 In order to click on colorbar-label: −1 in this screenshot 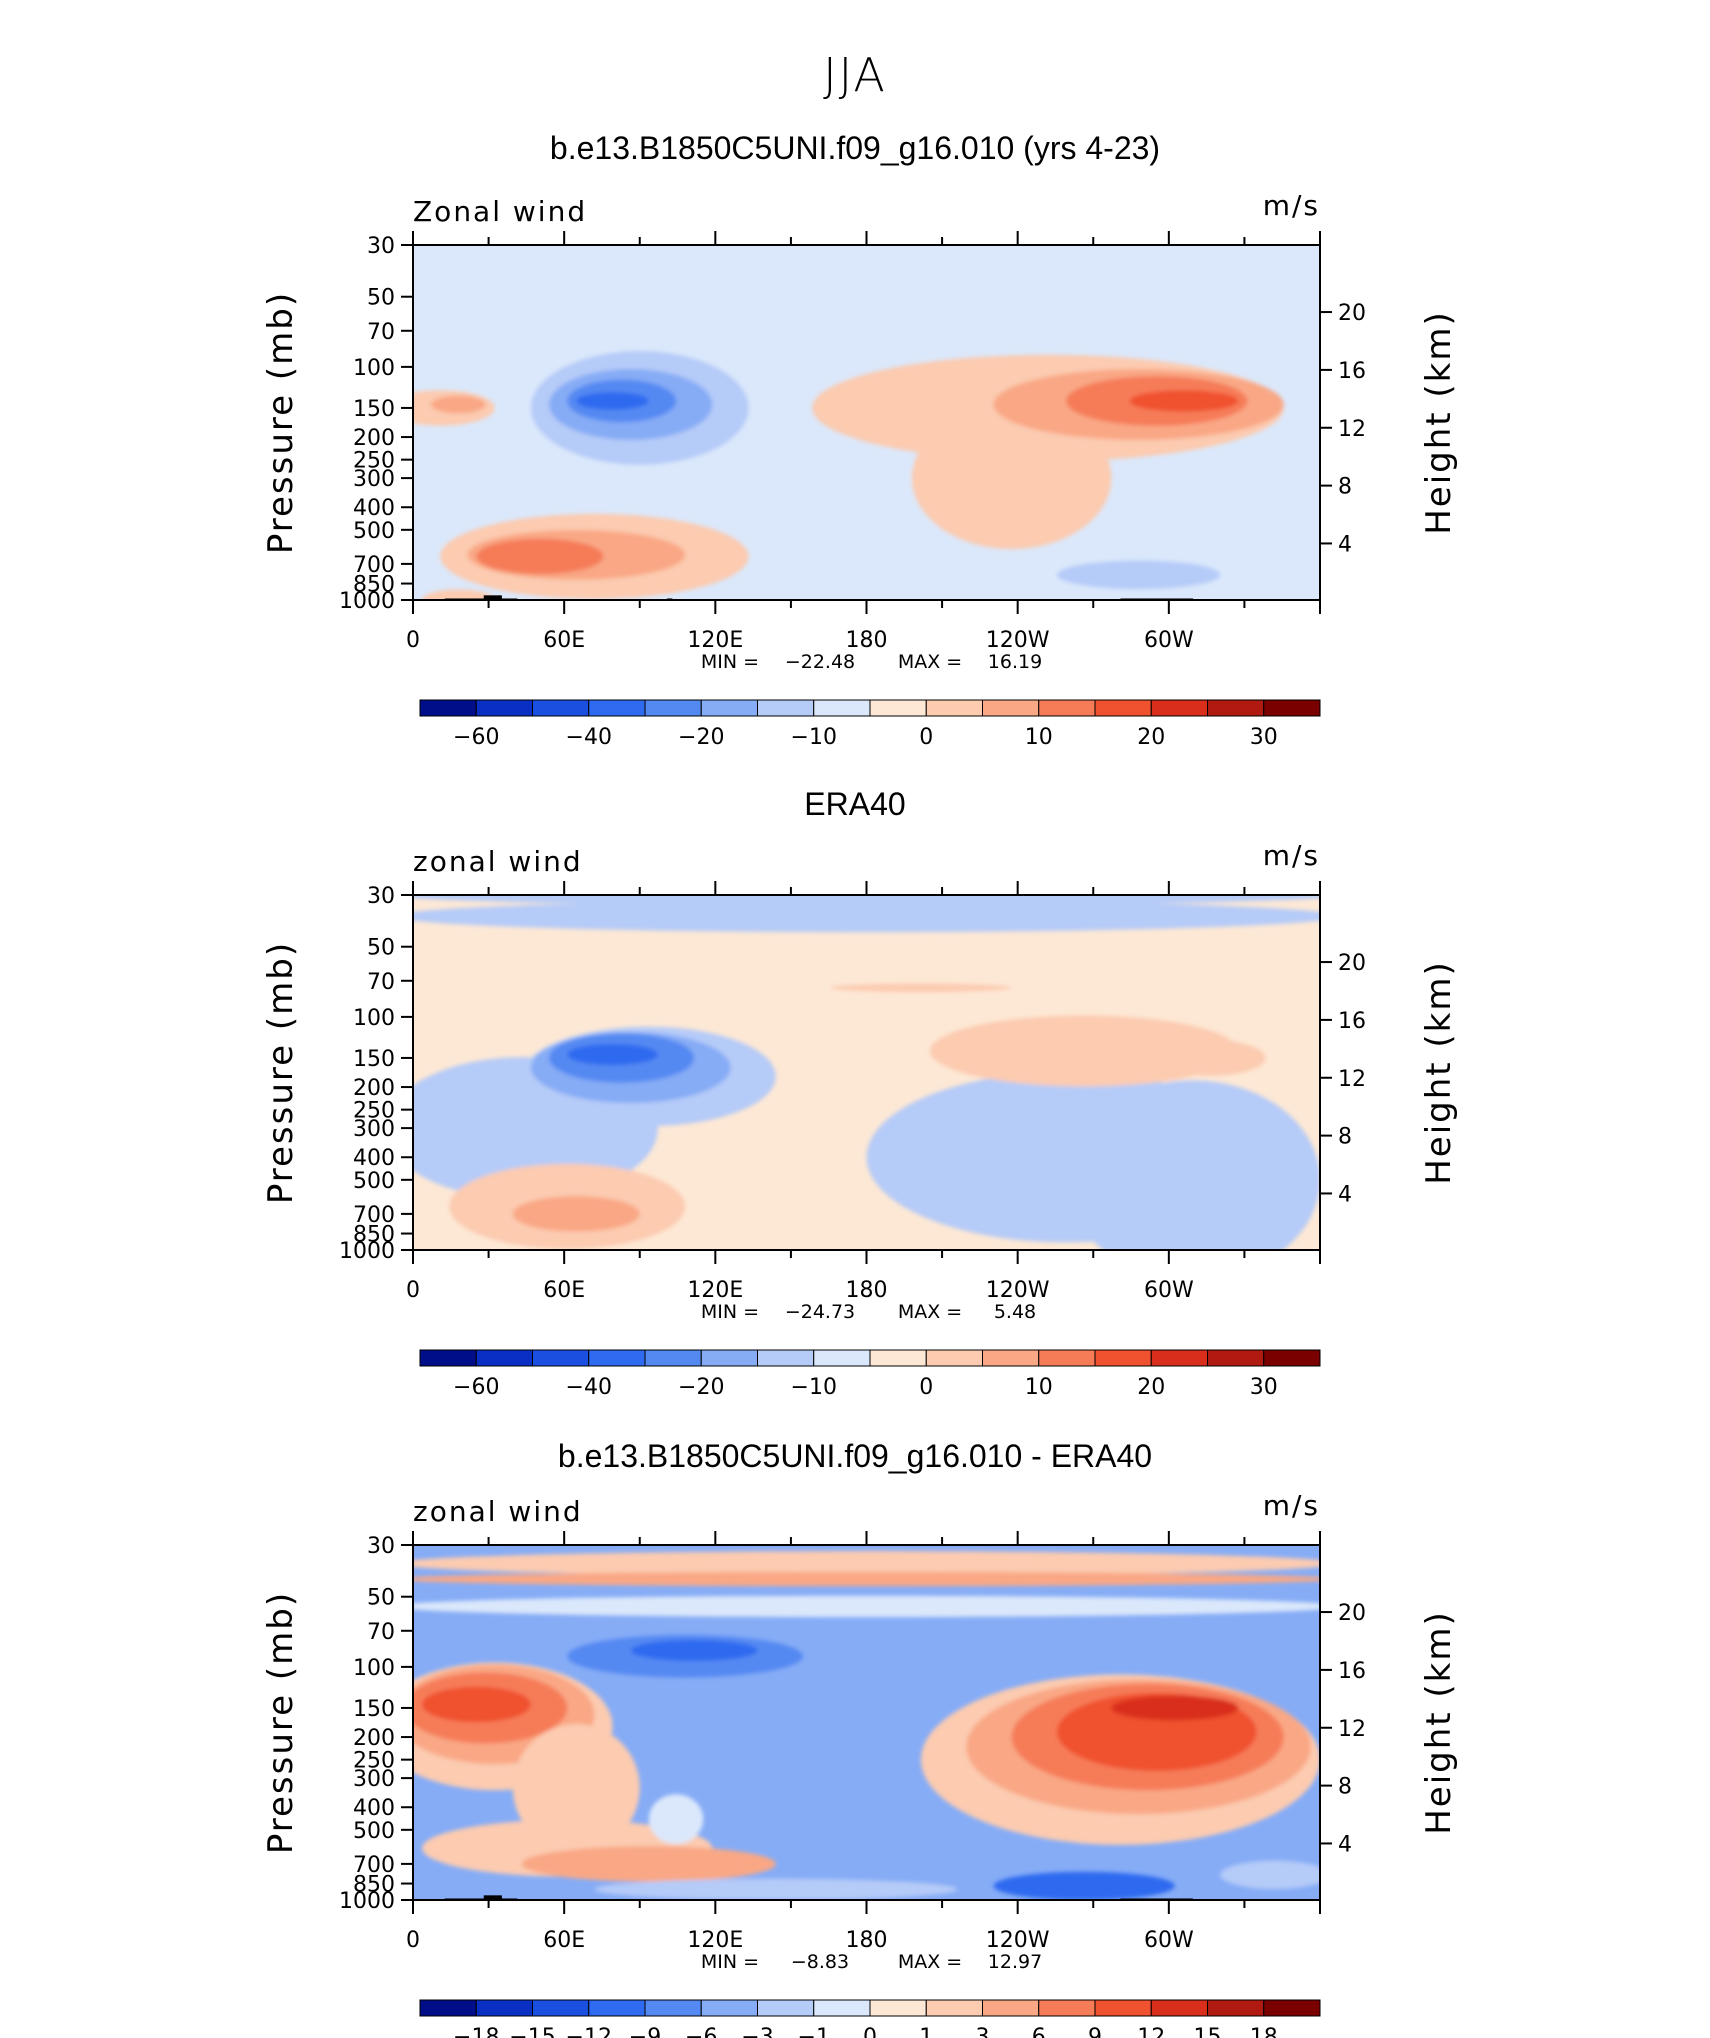, I will do `click(814, 2031)`.